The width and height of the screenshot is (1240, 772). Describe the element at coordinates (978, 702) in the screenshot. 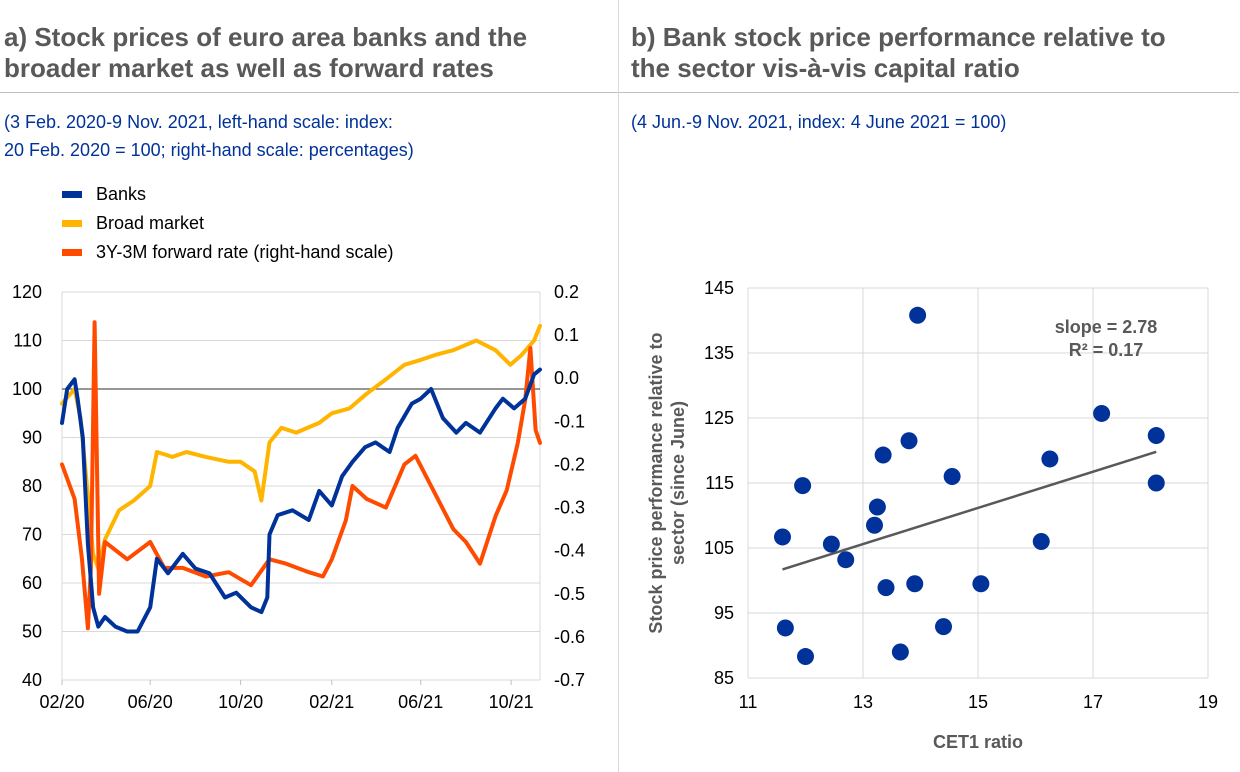

I see `x-tick-label: 15` at that location.